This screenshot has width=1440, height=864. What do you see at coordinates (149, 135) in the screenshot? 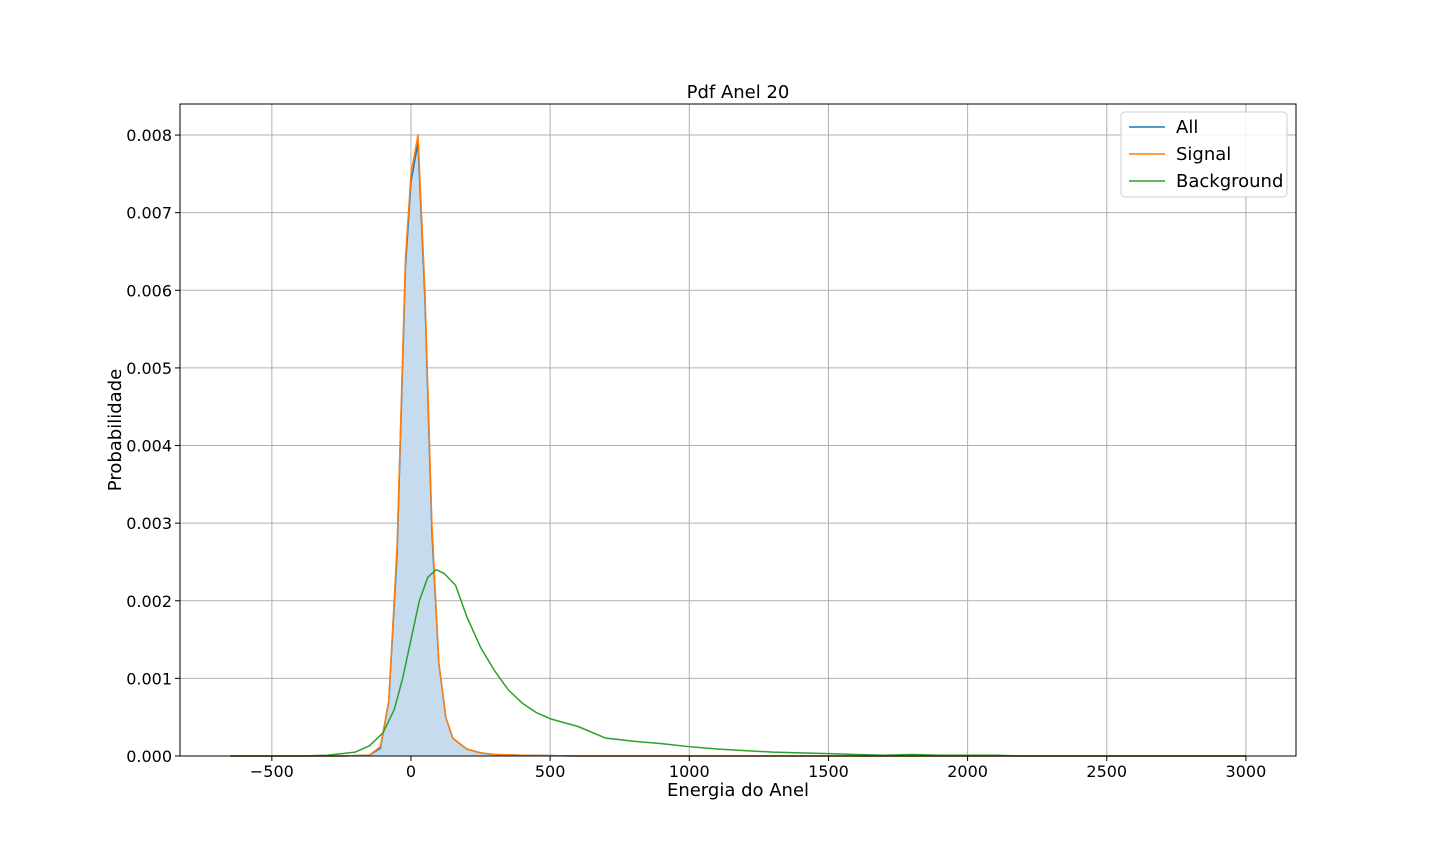
I see `y-tick-label: 0.008` at bounding box center [149, 135].